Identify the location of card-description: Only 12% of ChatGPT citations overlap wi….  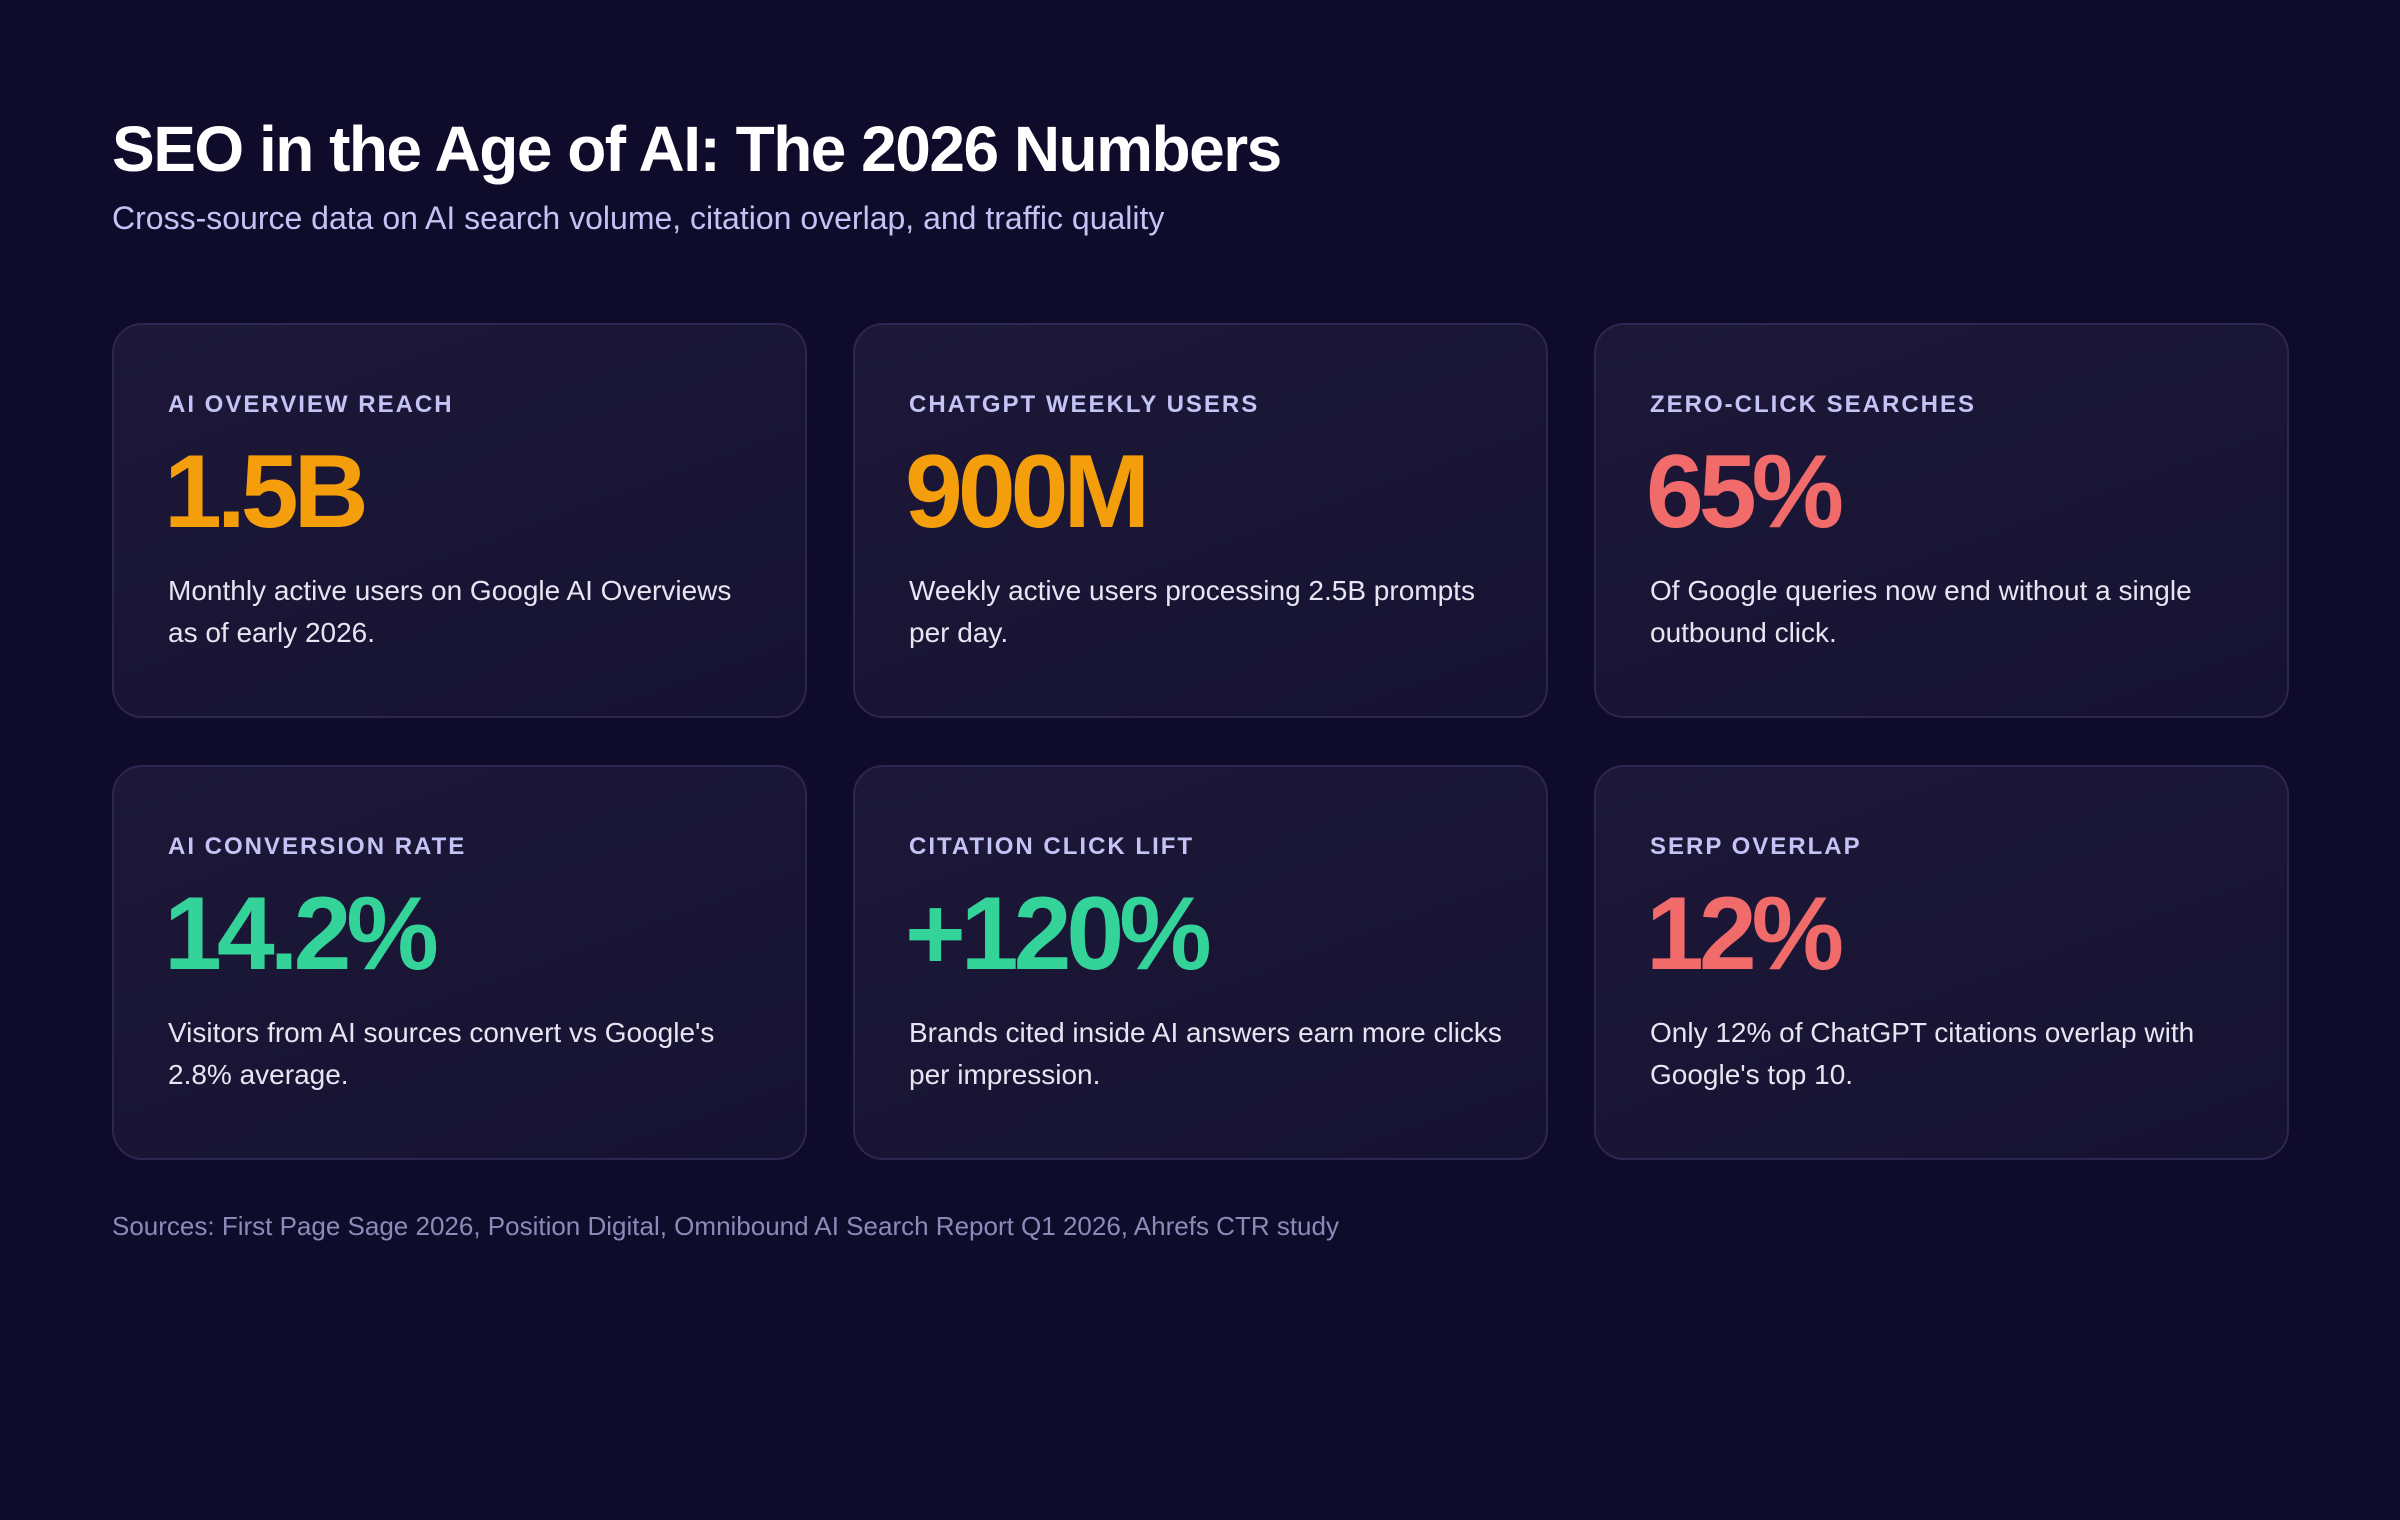
(1922, 1053).